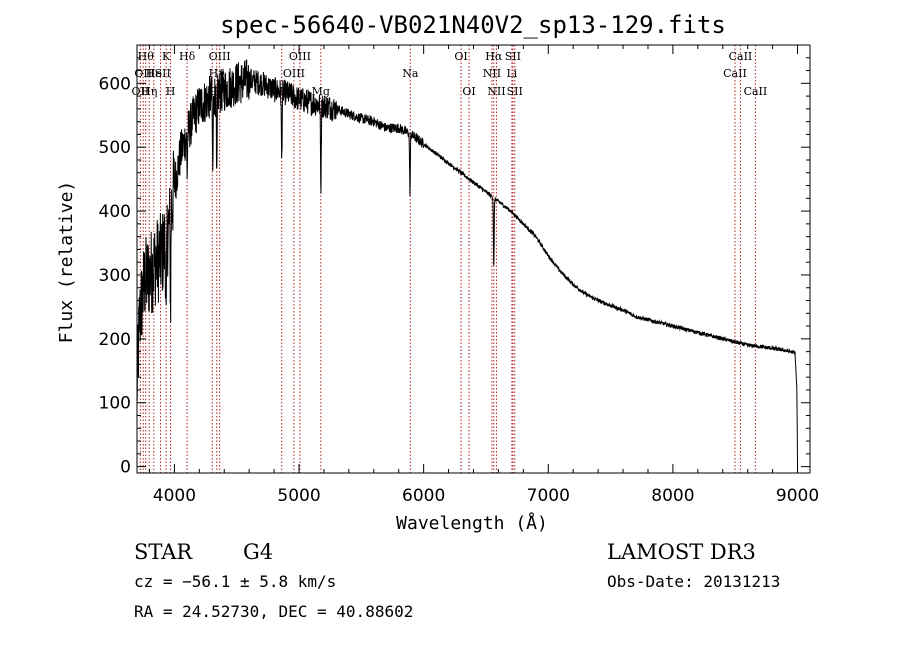 The image size is (900, 649). I want to click on line-marker-label: Hη, so click(149, 91).